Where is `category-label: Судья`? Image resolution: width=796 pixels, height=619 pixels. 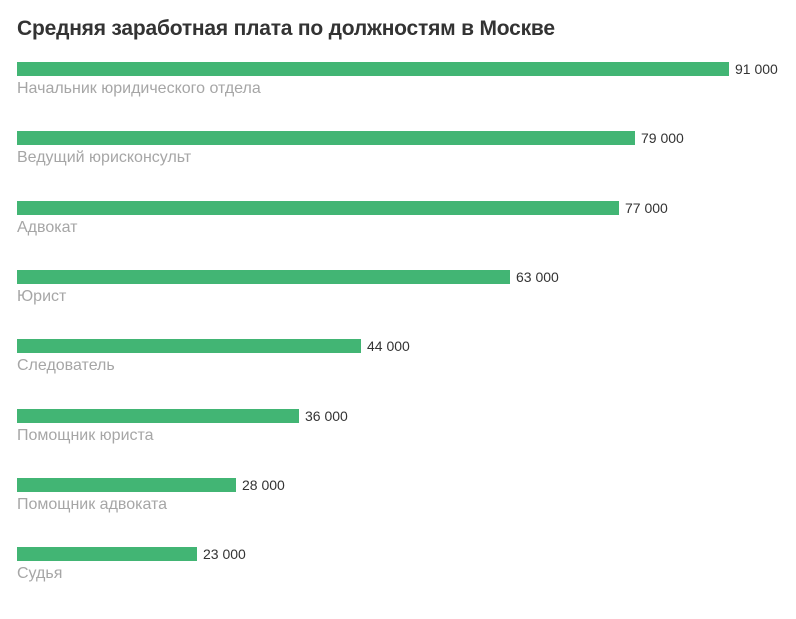
category-label: Судья is located at coordinates (40, 573).